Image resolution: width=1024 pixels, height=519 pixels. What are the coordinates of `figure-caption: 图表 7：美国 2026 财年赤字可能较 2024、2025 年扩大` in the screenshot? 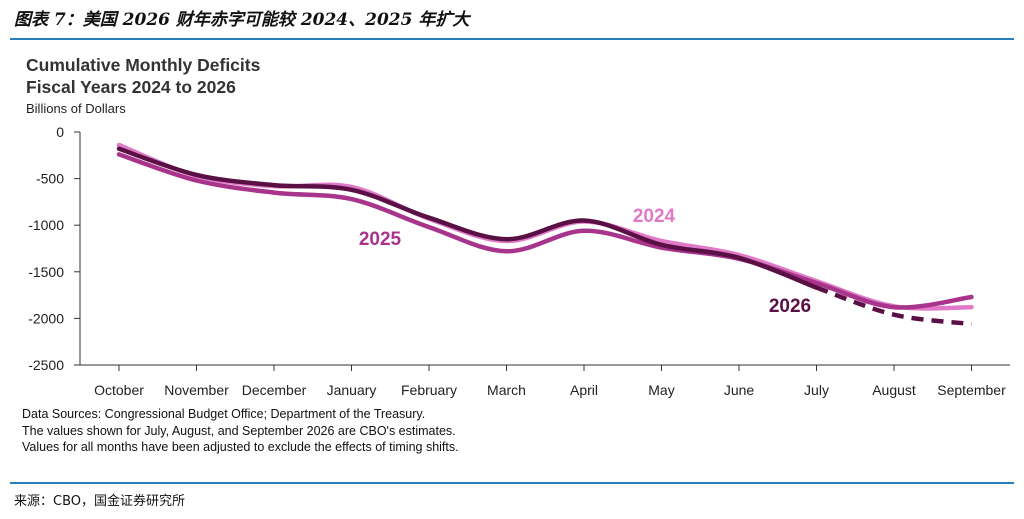 It's located at (242, 20).